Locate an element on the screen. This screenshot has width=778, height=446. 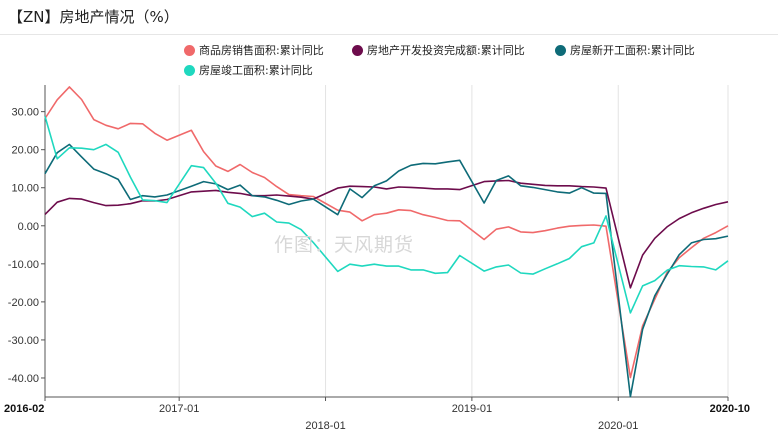
legend-item-1: 商品房销售面积:累计同比 is located at coordinates (254, 50).